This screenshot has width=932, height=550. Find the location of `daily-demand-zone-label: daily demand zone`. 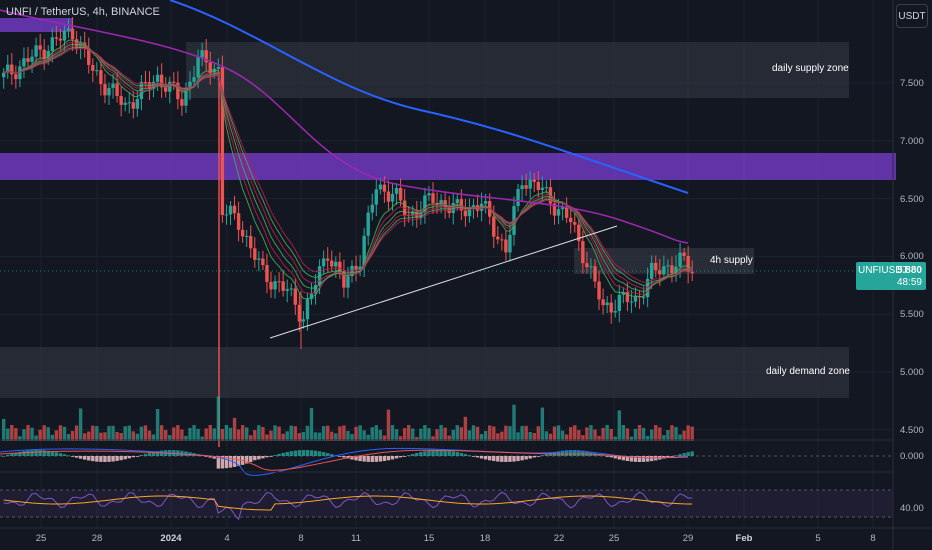

daily-demand-zone-label: daily demand zone is located at coordinates (808, 371).